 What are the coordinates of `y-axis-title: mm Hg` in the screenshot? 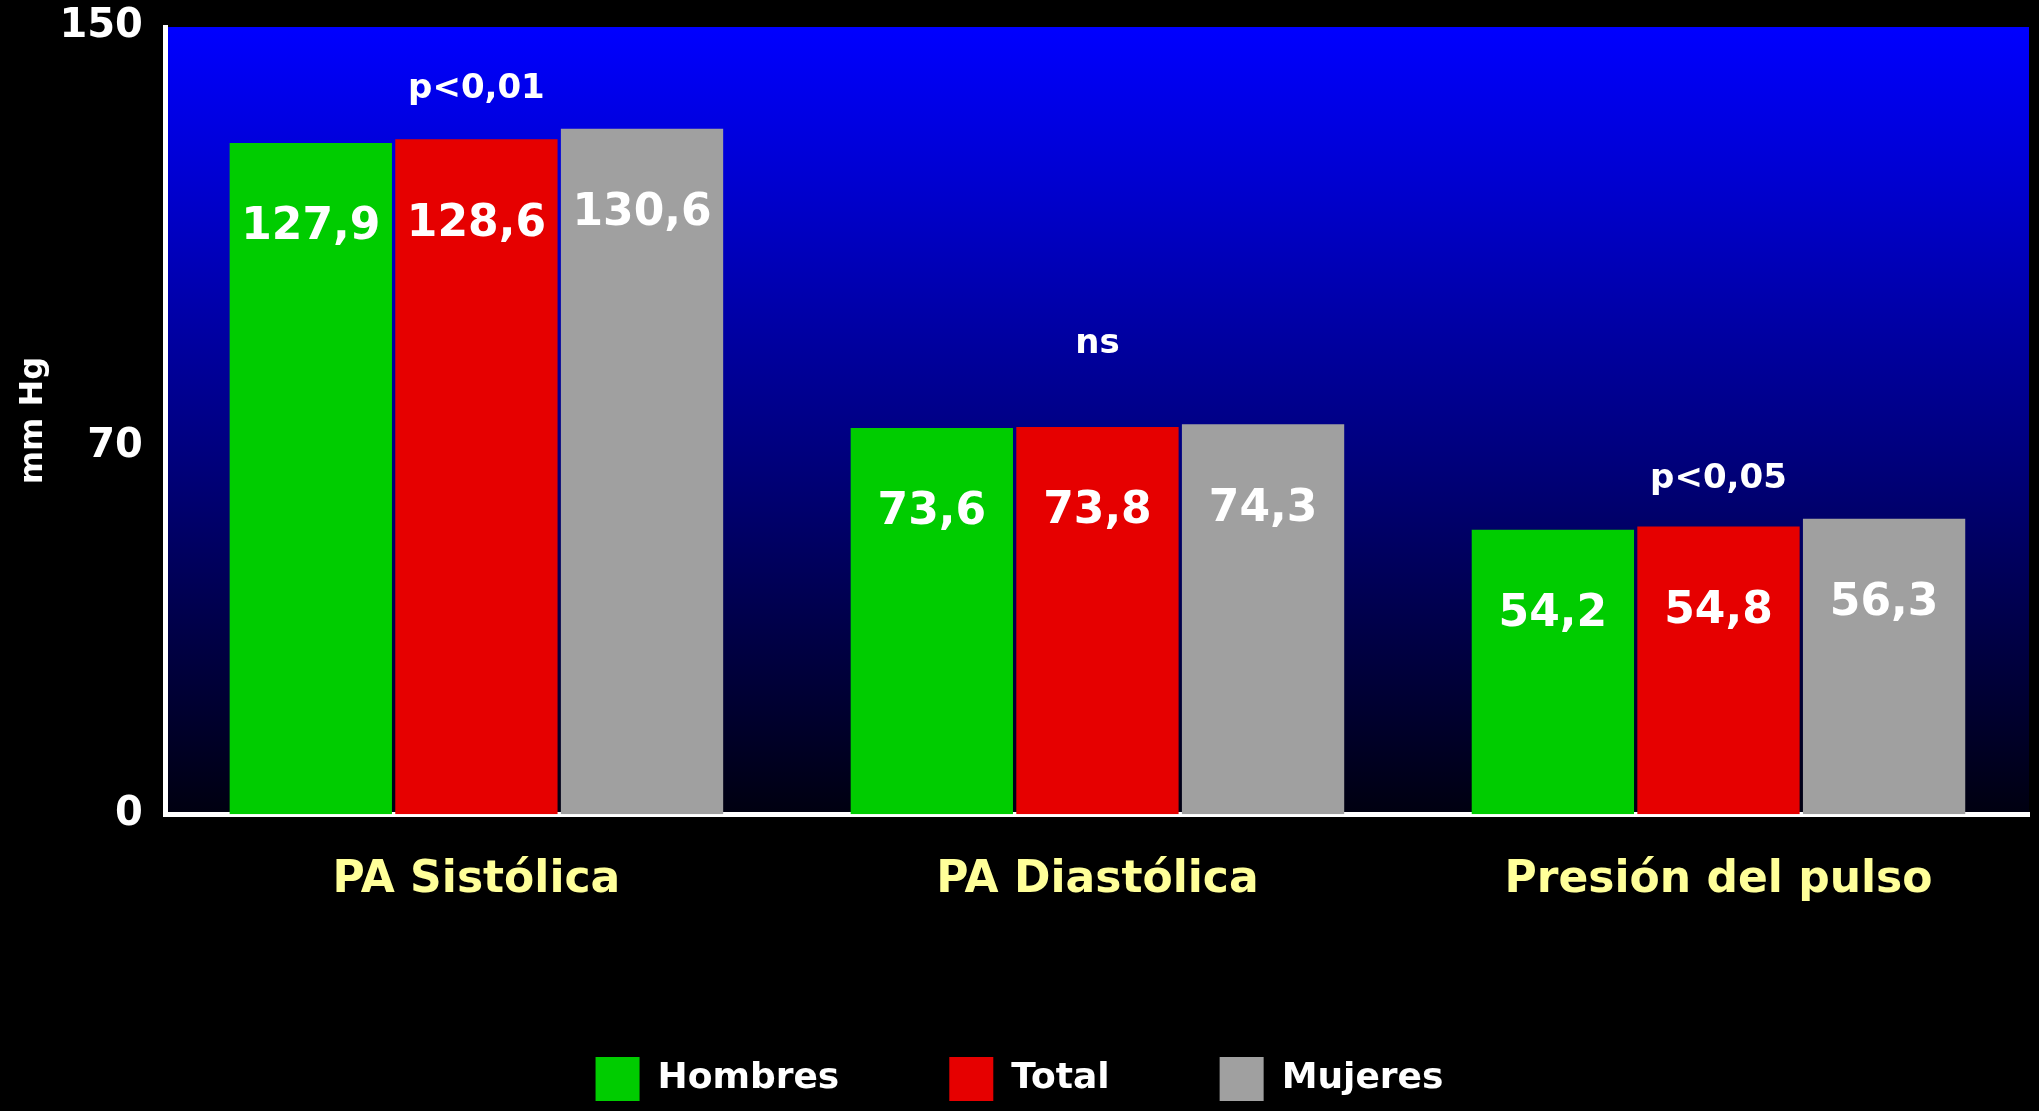 It's located at (30, 420).